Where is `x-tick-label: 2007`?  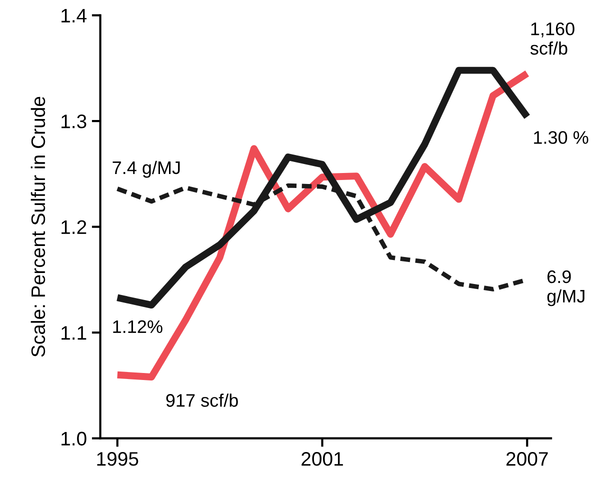 x-tick-label: 2007 is located at coordinates (527, 459).